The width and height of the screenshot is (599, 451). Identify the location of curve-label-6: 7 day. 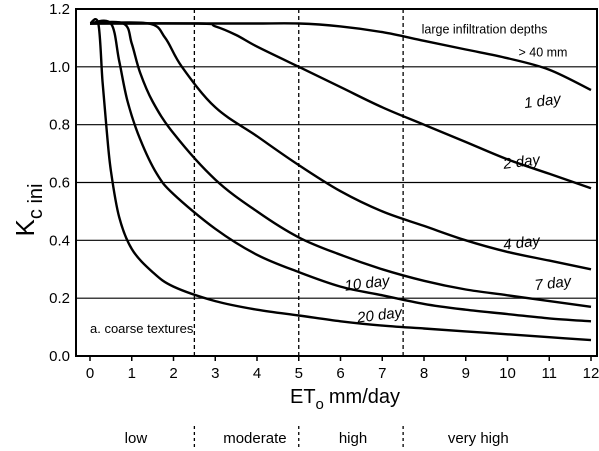
(554, 284).